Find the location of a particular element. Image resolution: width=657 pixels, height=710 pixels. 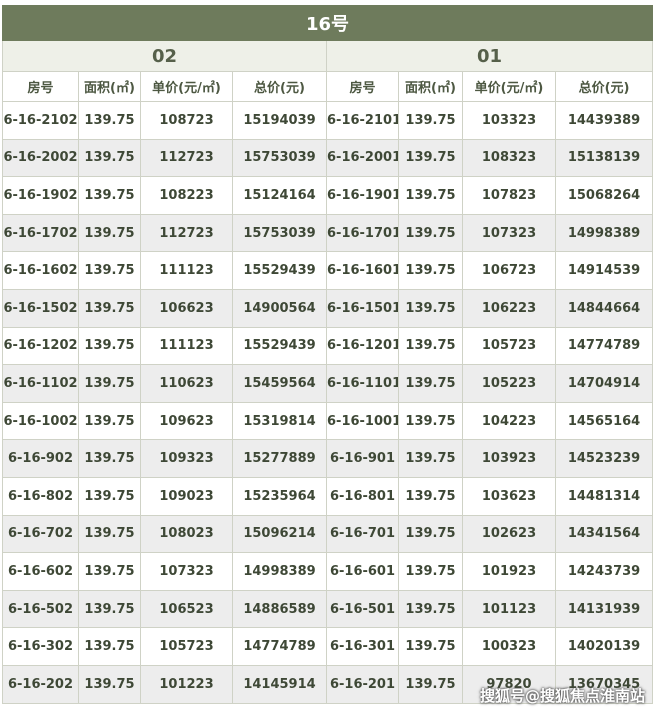

table-cell: 106723 is located at coordinates (509, 270).